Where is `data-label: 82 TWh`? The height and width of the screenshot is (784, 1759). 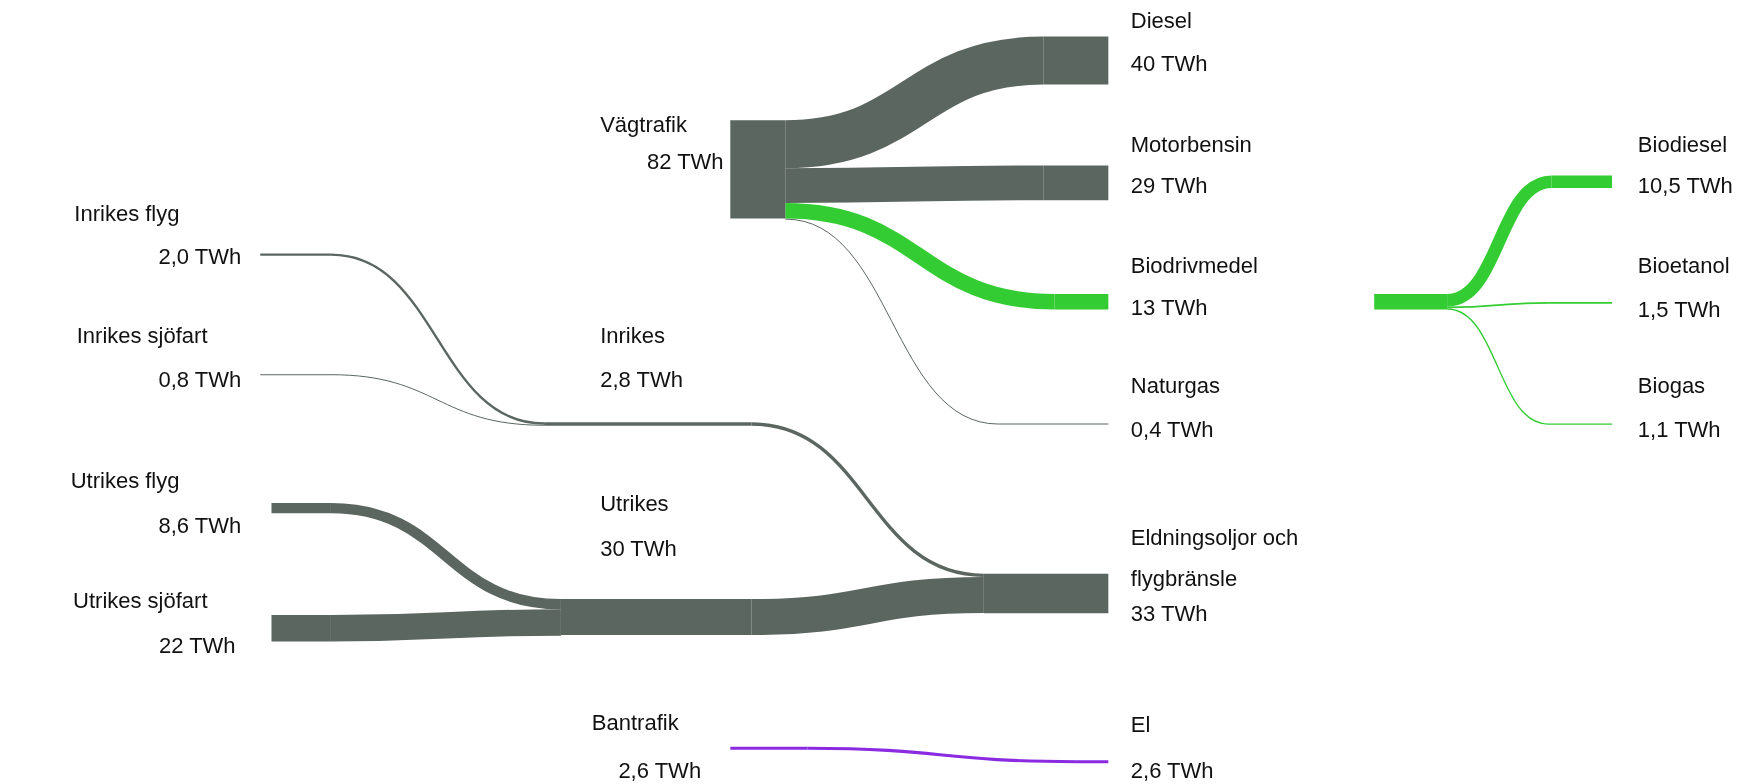
data-label: 82 TWh is located at coordinates (685, 161).